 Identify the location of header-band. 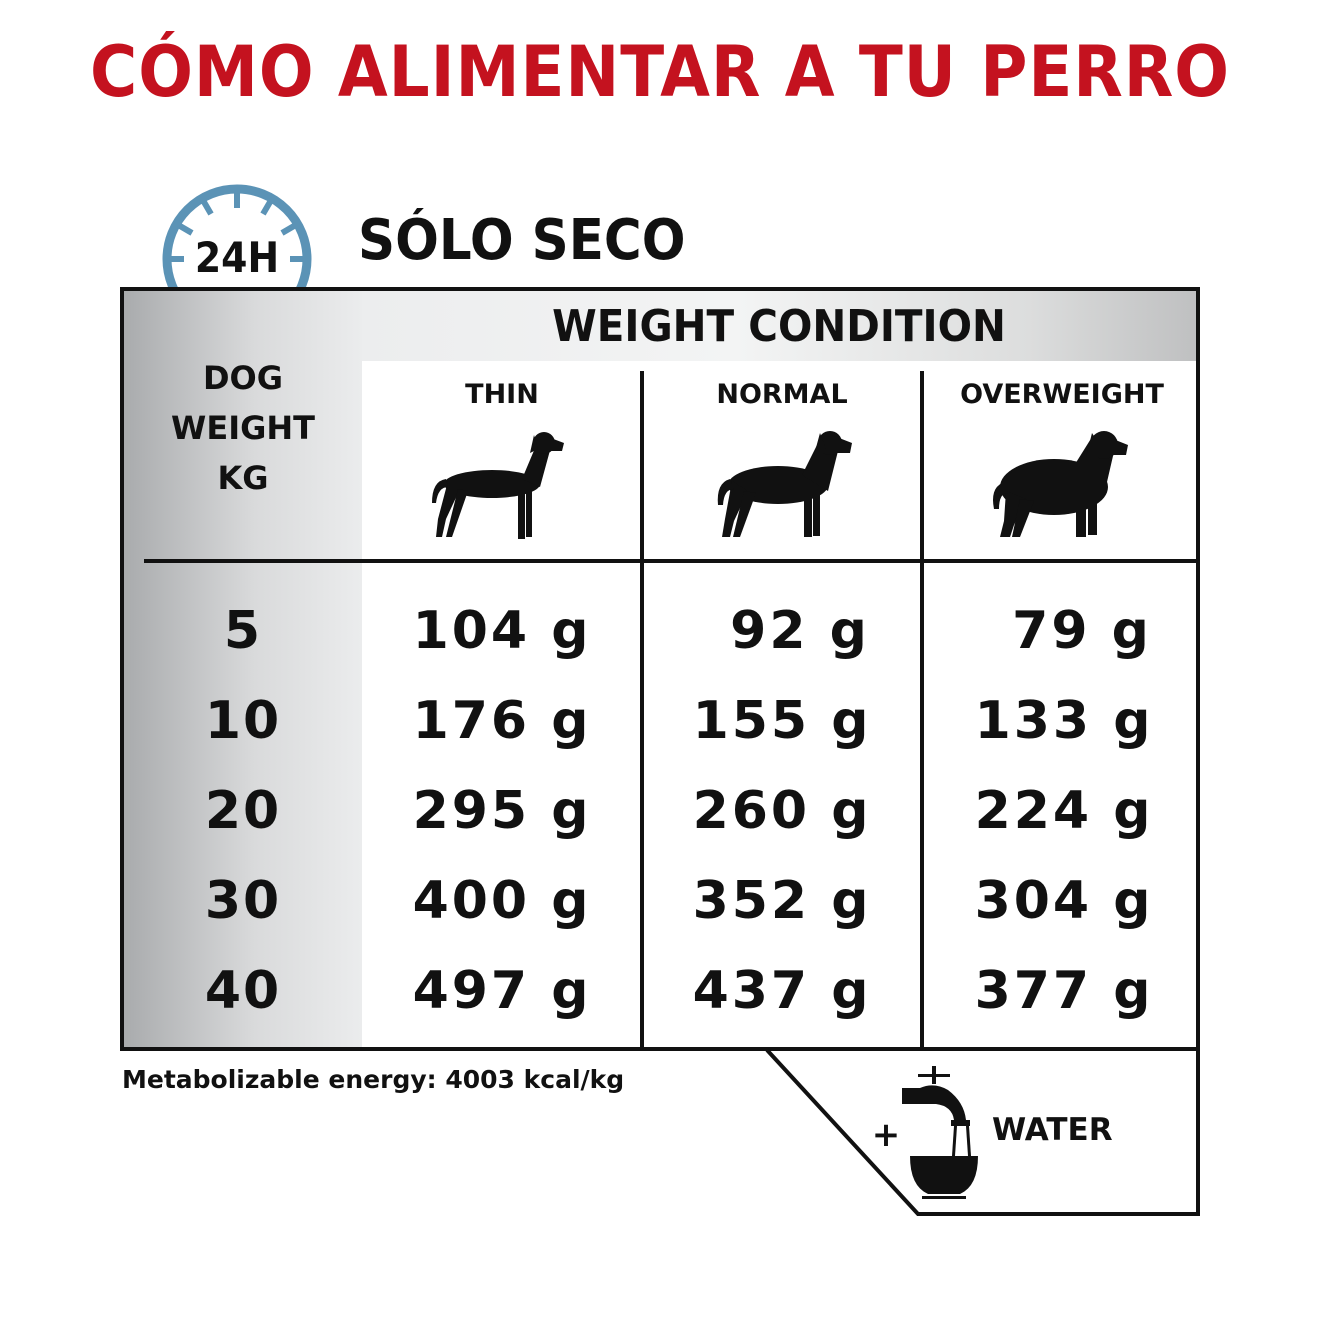
(779, 326).